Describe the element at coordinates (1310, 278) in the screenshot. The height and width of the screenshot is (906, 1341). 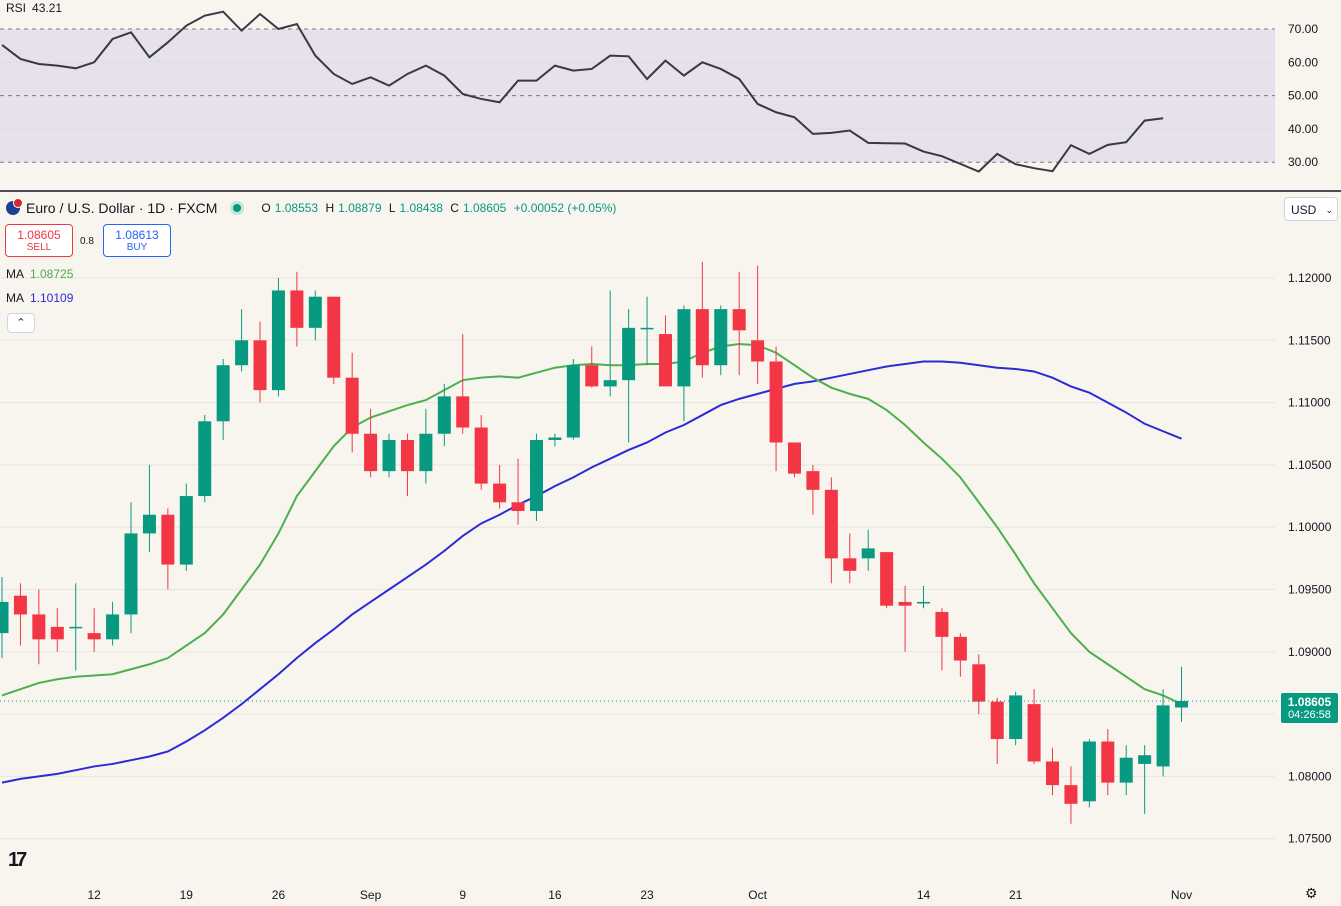
I see `price-tick-label: 1.12000` at that location.